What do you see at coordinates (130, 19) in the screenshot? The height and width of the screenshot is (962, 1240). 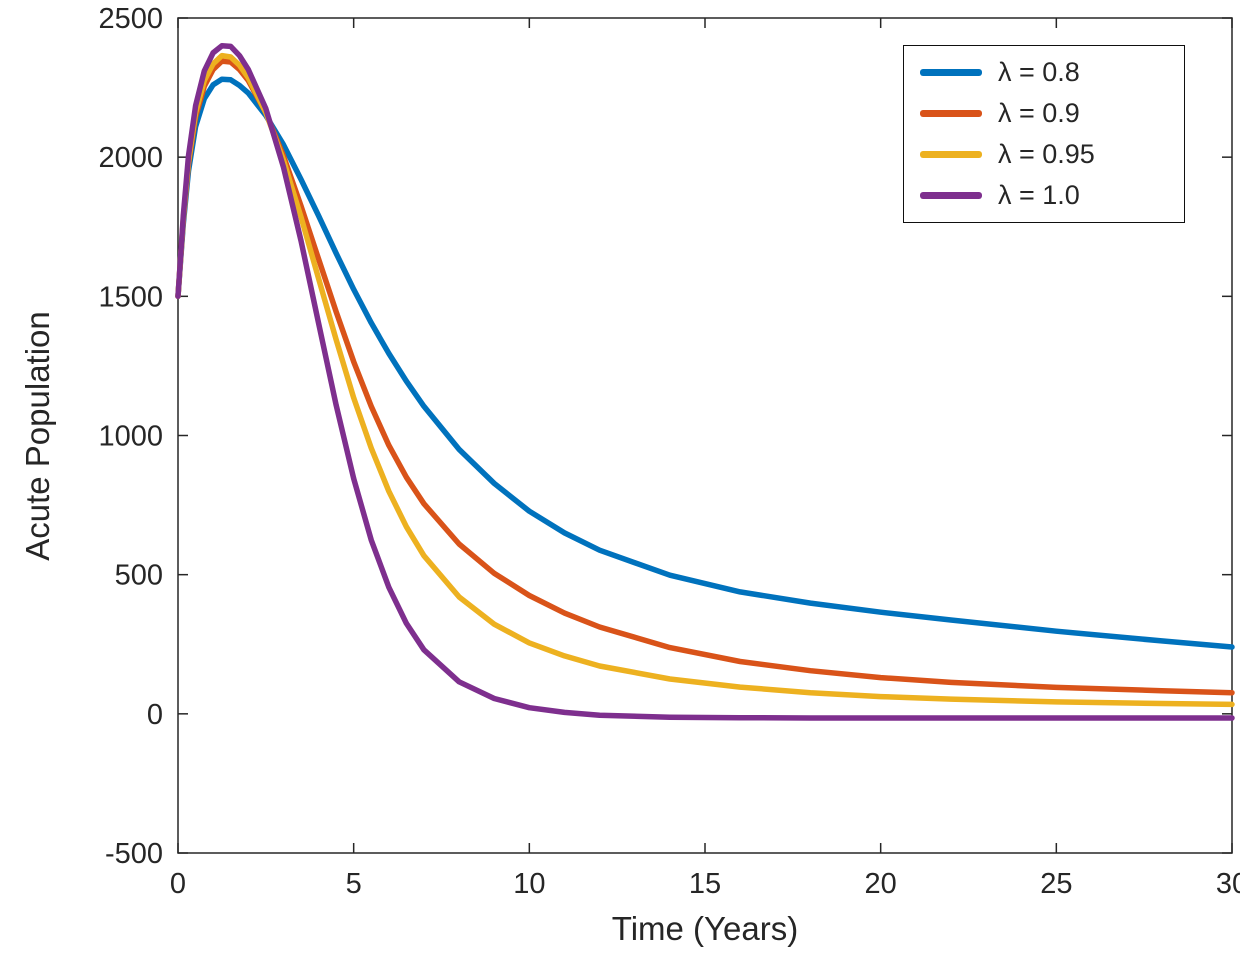 I see `y-tick-label: 2500` at bounding box center [130, 19].